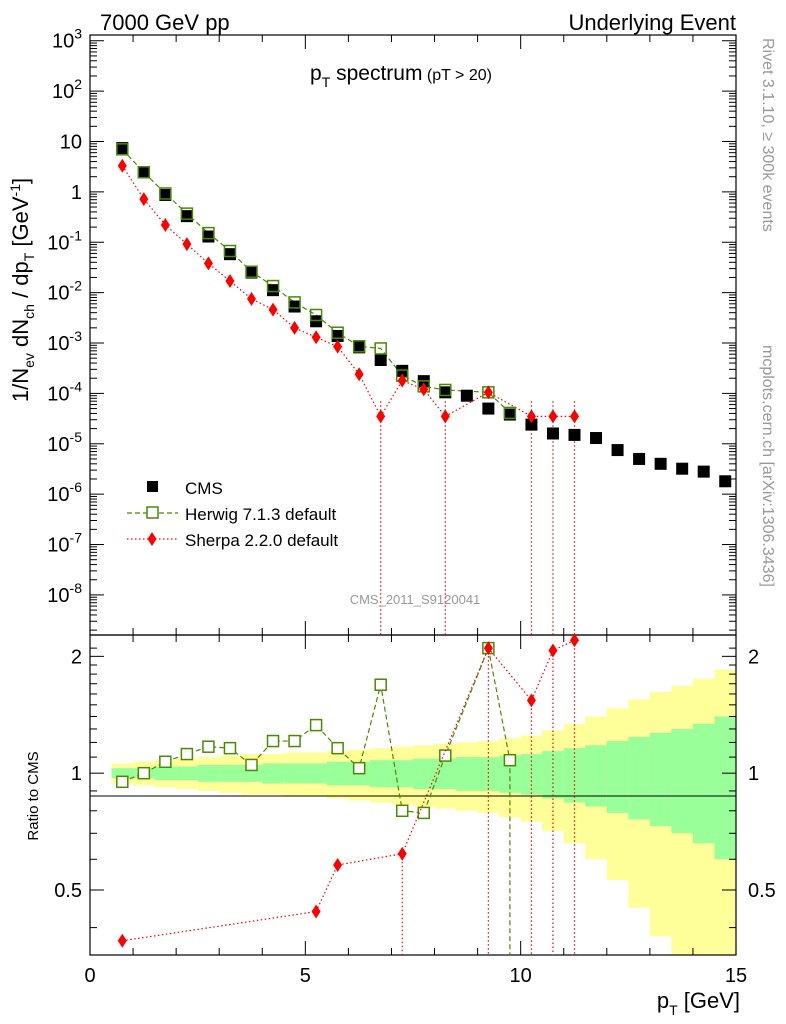 This screenshot has height=1024, width=786. I want to click on y-tick-label: 10, so click(71, 142).